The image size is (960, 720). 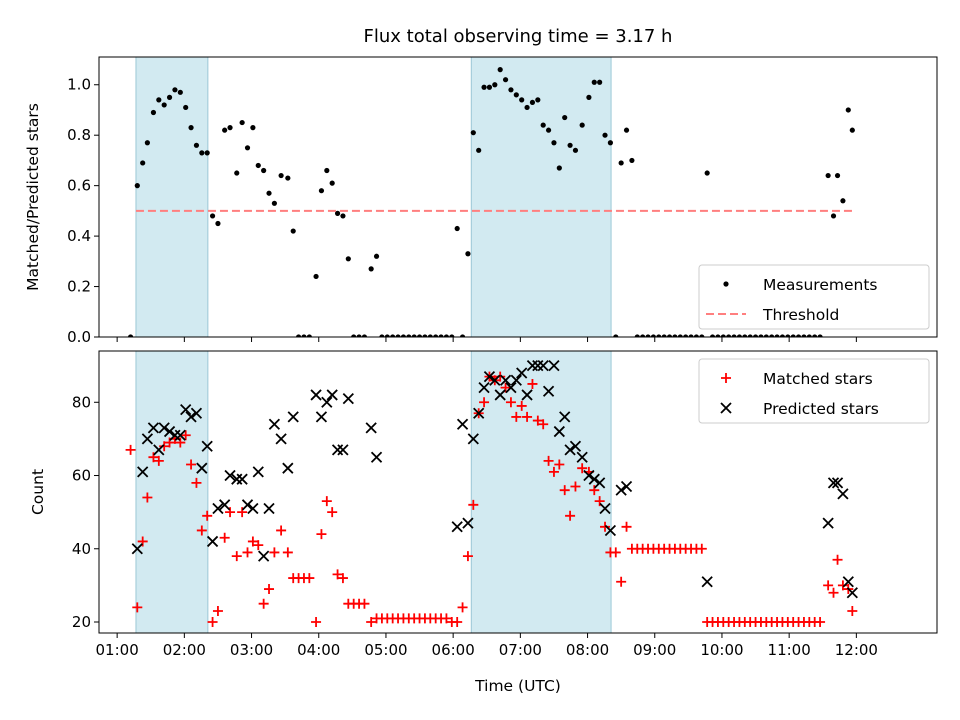 I want to click on x-axis-label: Time (UTC), so click(x=517, y=686).